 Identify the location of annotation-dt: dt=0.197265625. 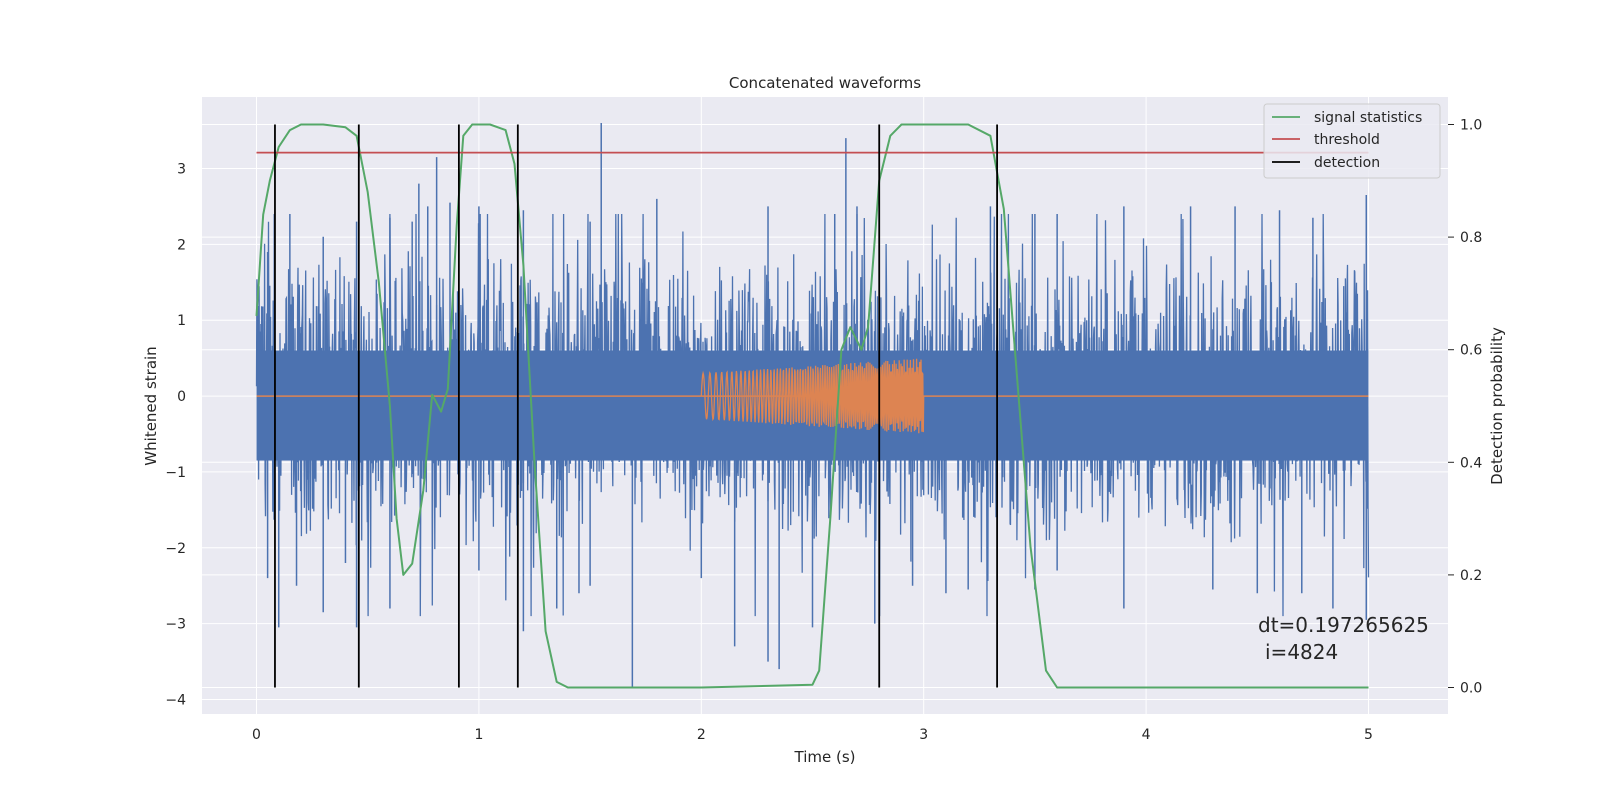
(1343, 625).